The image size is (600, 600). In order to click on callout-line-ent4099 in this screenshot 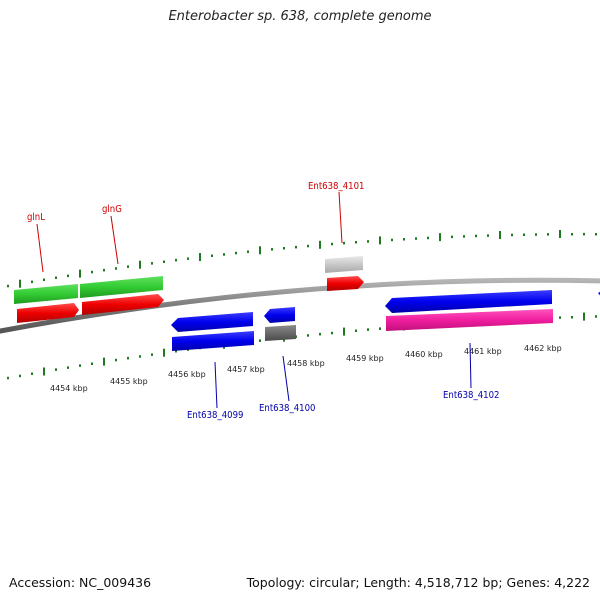, I will do `click(216, 385)`.